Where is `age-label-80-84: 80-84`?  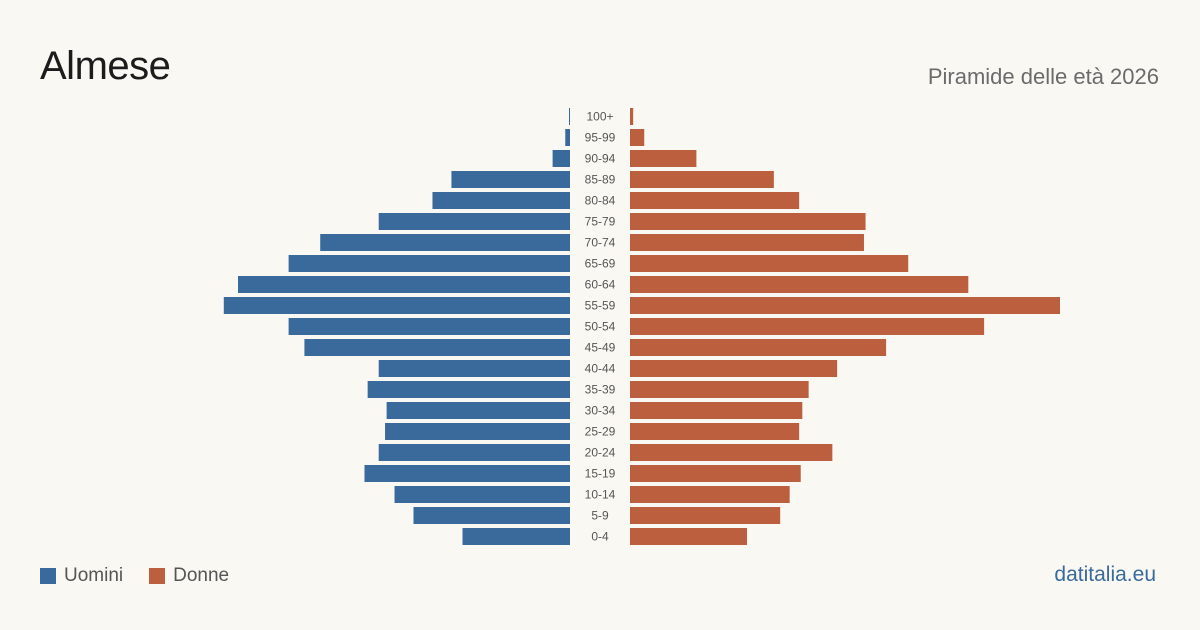
age-label-80-84: 80-84 is located at coordinates (600, 201).